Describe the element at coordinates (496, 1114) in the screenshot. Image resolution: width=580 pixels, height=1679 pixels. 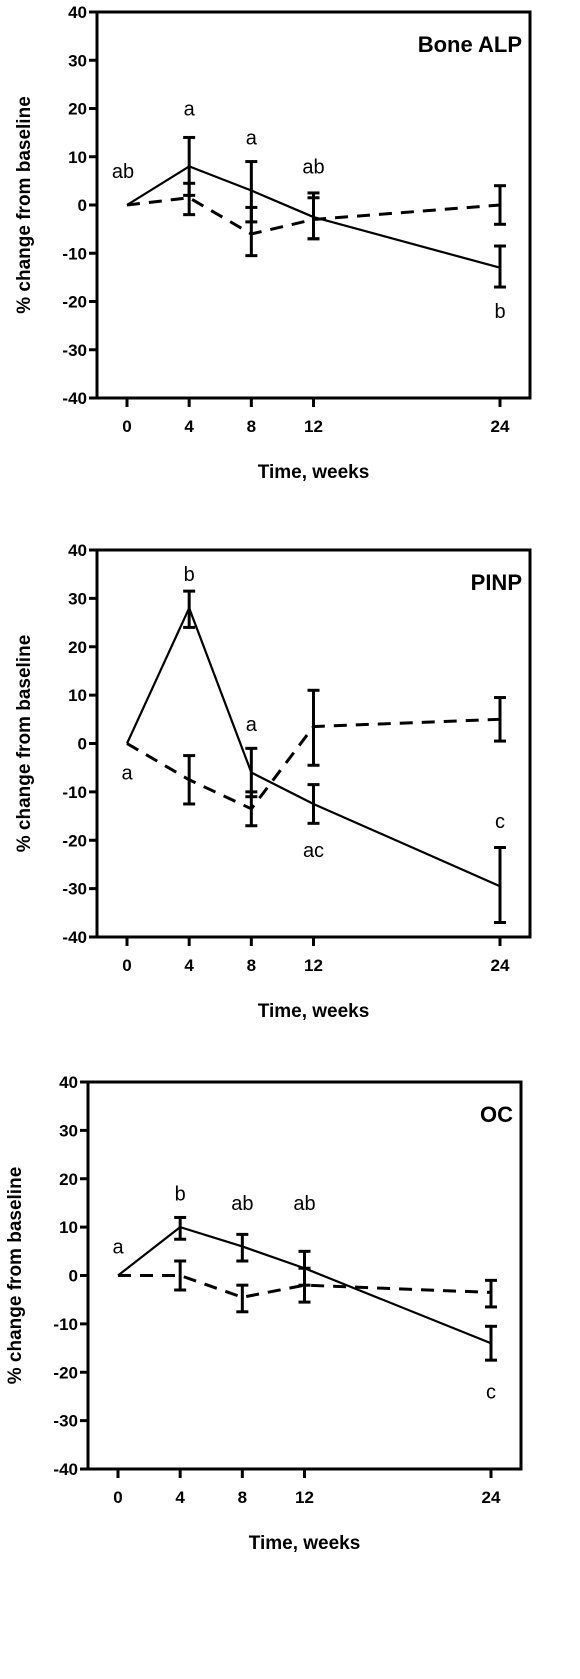
I see `panel-title: OC` at that location.